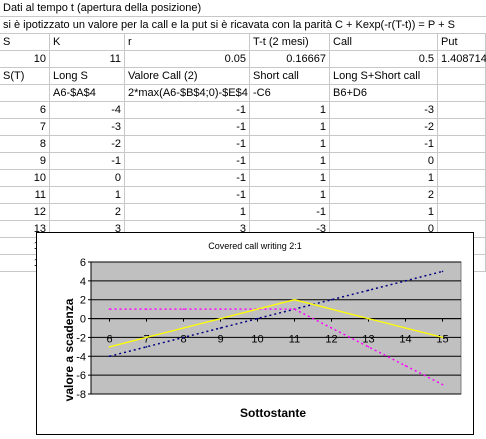  I want to click on sheet-row-formulas: A6-$A$4 2*max(A6-$B$4;0)-$E$4 -C6 B6+D6, so click(243, 93).